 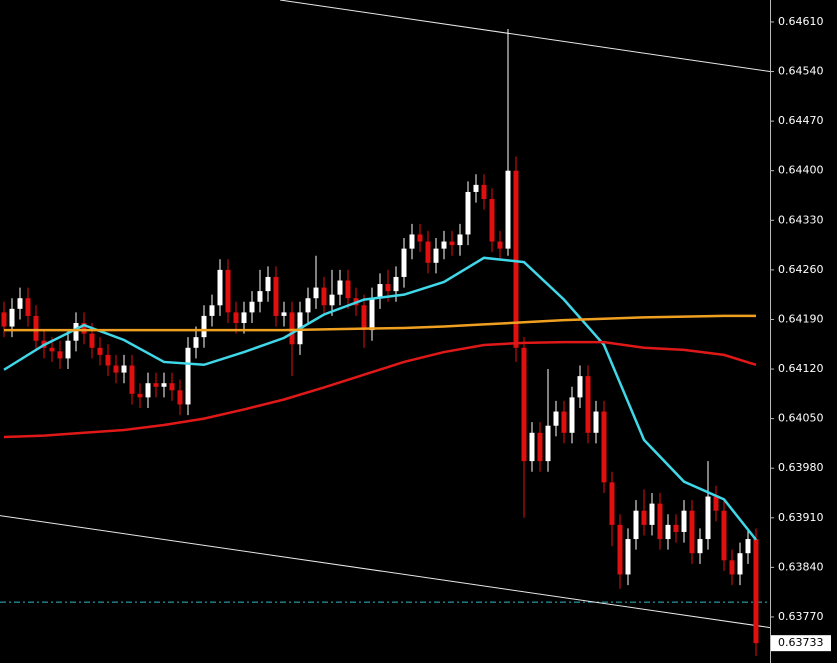 I want to click on y-tick-label: 0.64190, so click(x=801, y=318).